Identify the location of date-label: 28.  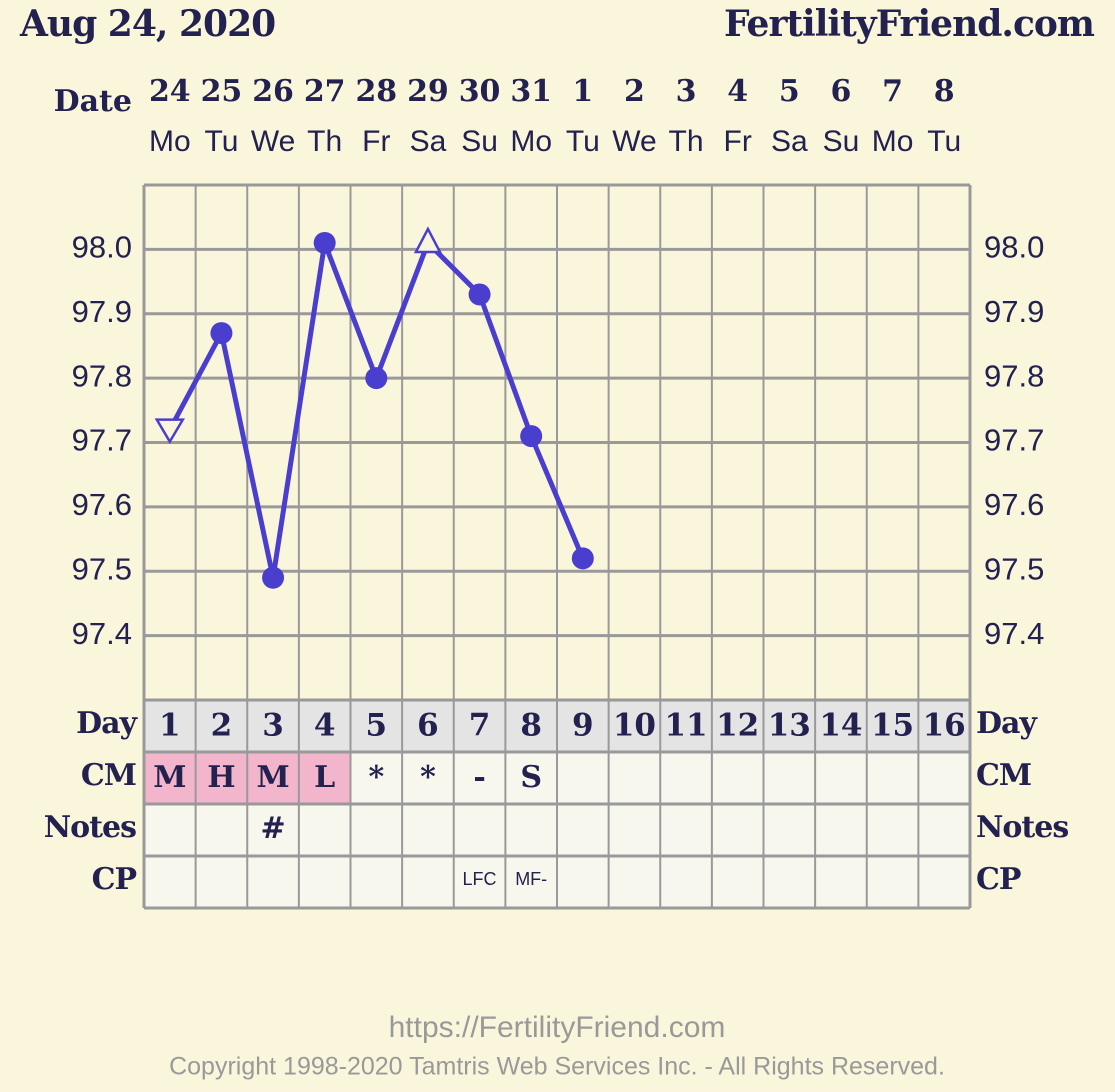
(376, 91).